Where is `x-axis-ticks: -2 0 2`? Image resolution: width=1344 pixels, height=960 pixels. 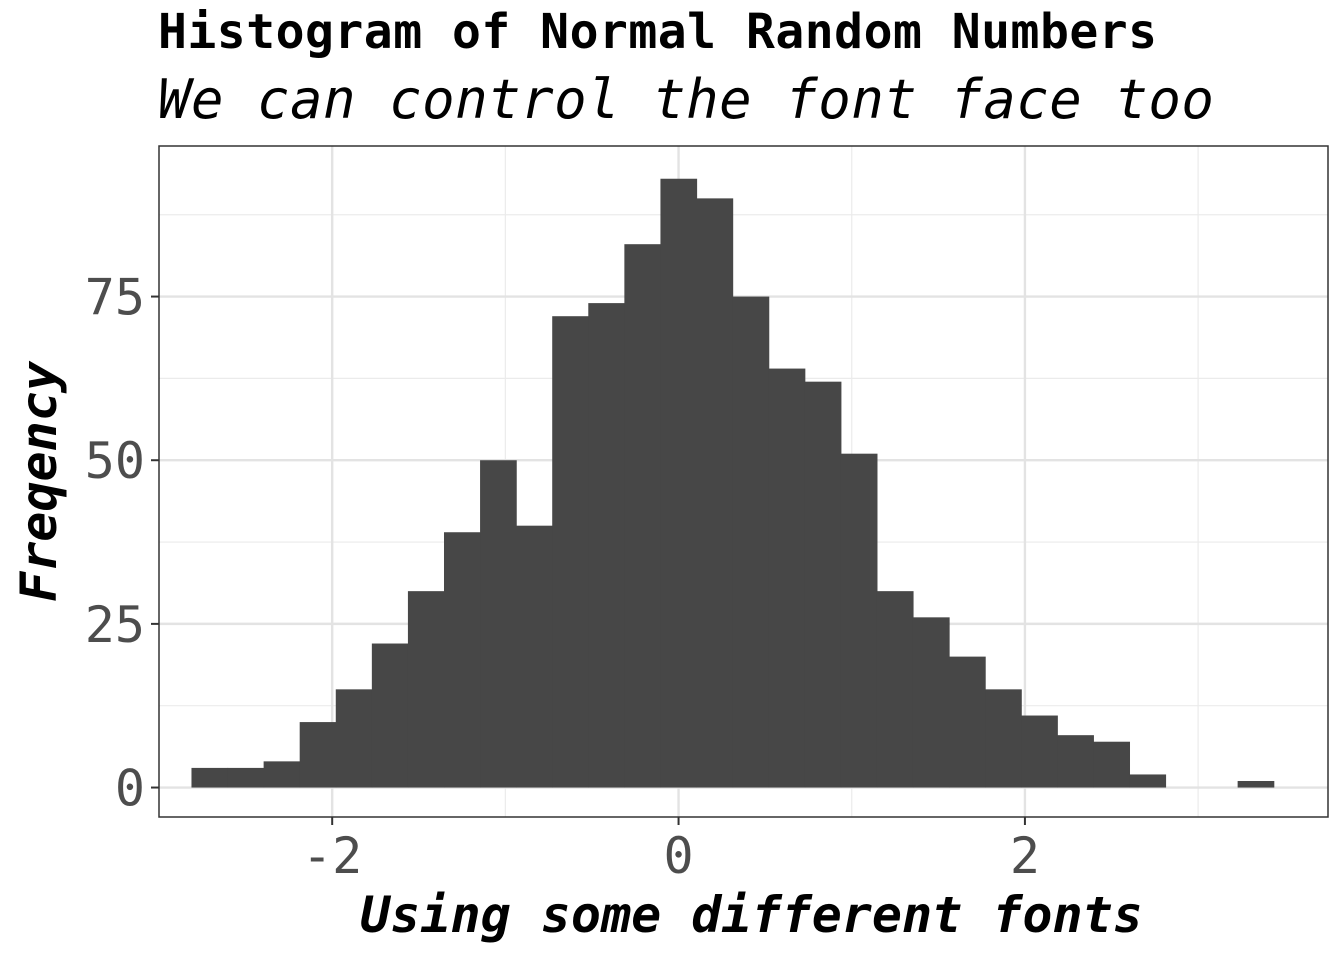
x-axis-ticks: -2 0 2 is located at coordinates (671, 851).